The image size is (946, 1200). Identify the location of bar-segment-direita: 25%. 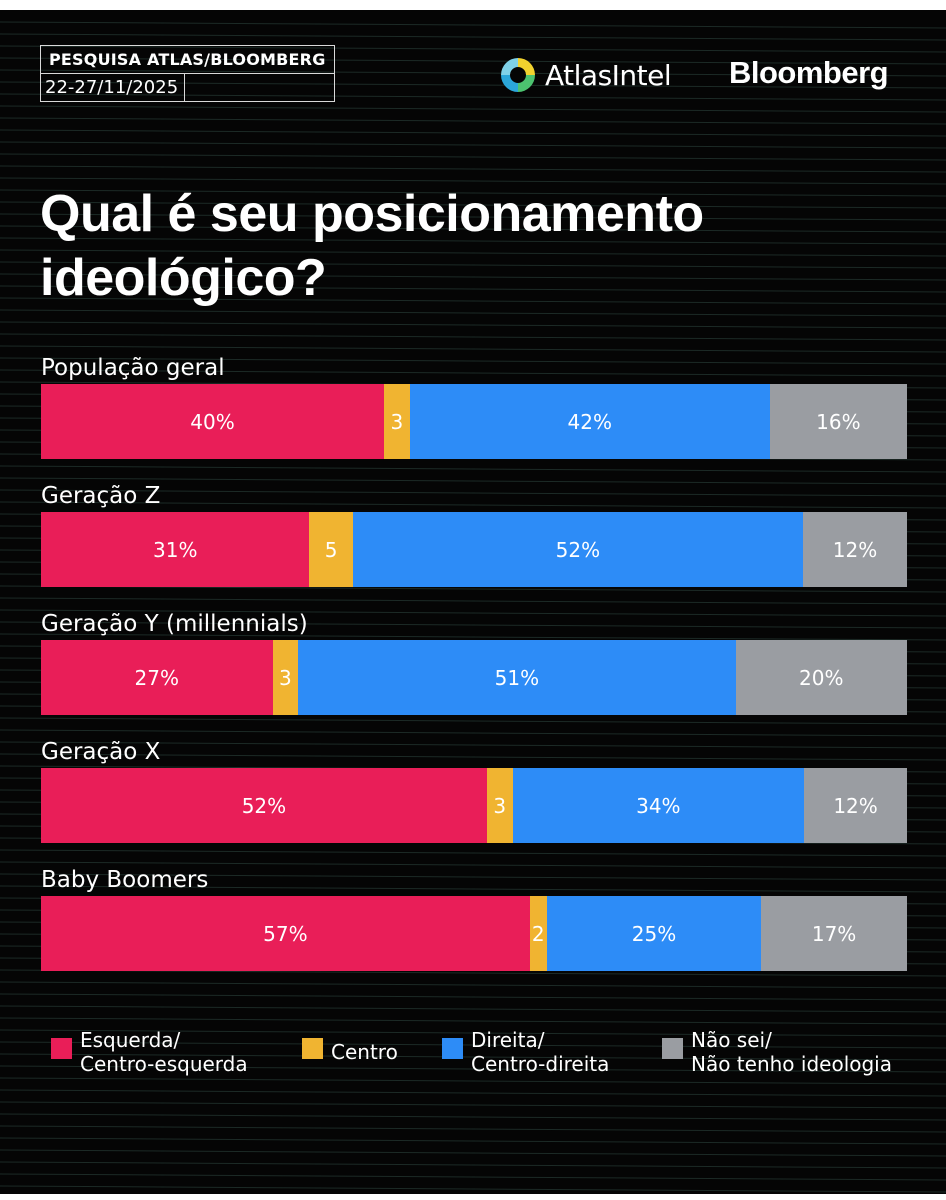
(654, 933).